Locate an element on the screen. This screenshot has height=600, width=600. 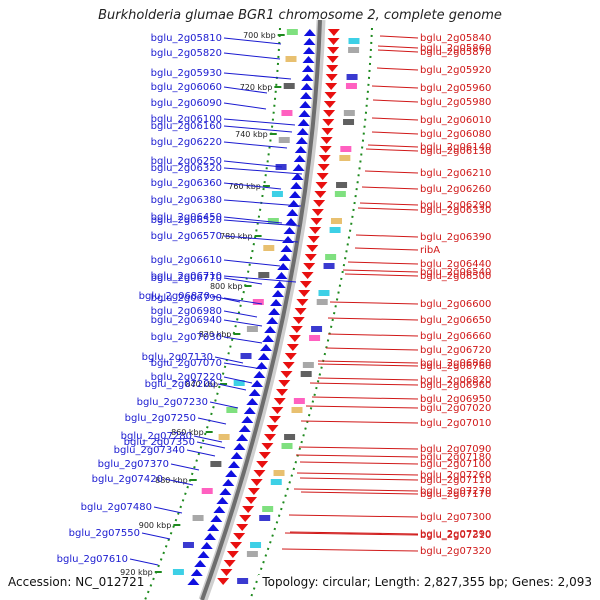
gene-label-right: bglu_2g07170 is located at coordinates (455, 494).